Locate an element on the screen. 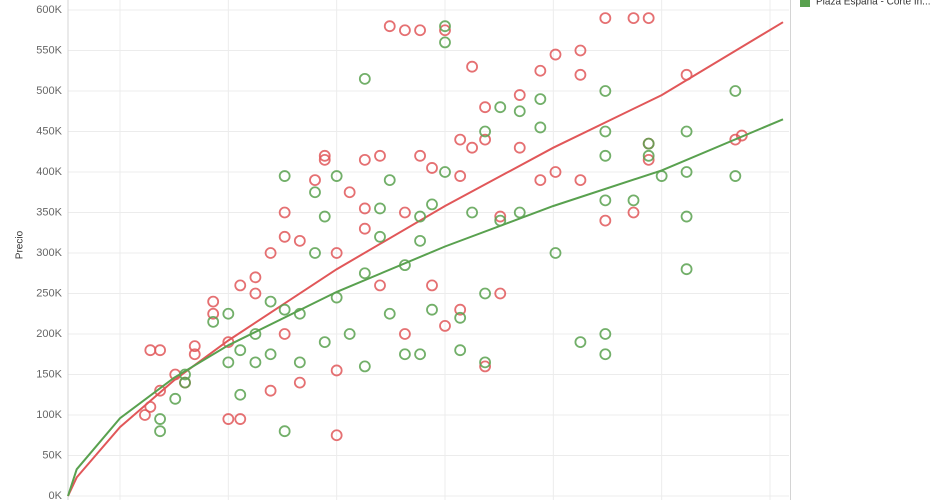  legend-swatch is located at coordinates (805, 3).